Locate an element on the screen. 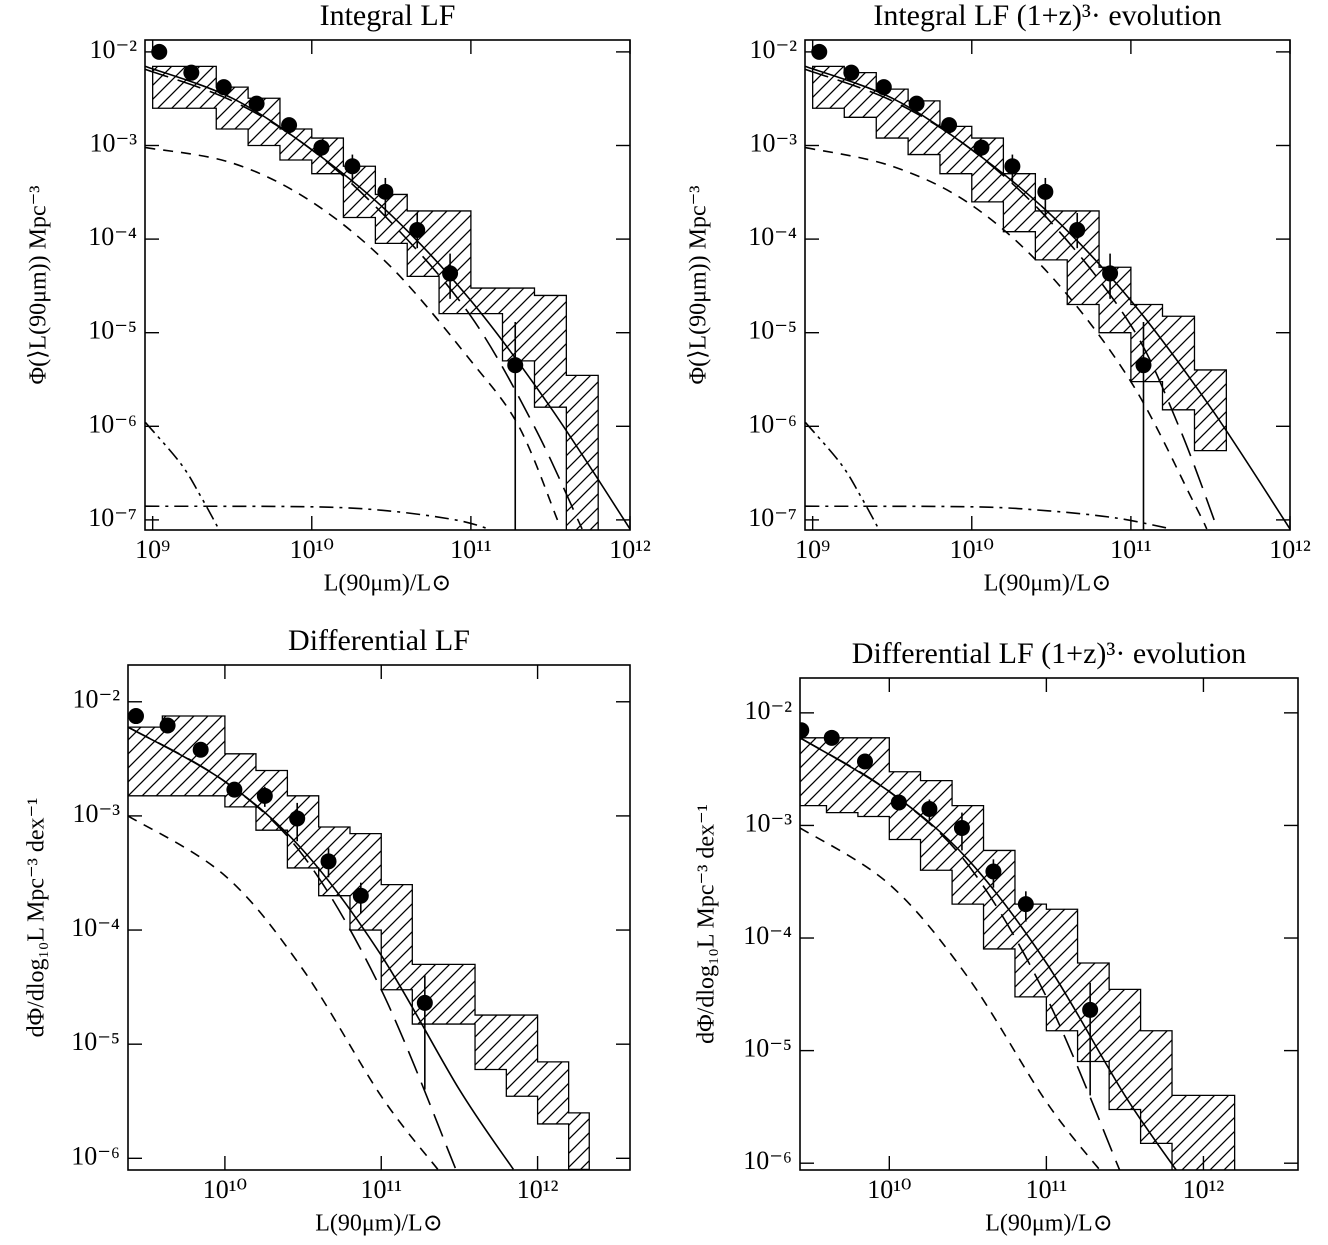  chart-title: Integral LF is located at coordinates (388, 16).